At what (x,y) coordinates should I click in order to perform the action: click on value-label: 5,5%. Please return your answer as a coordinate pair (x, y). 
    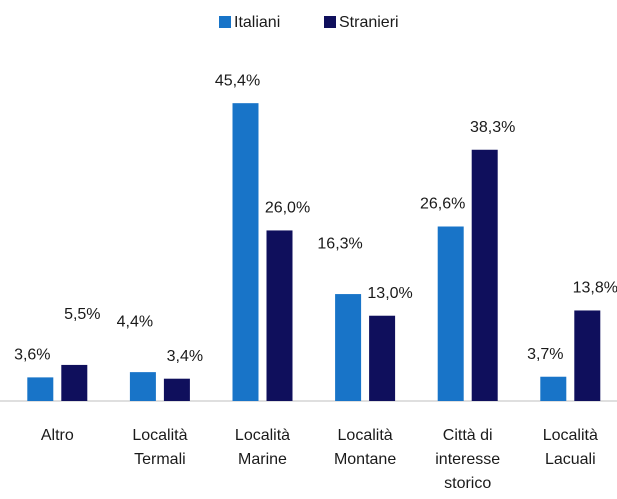
    Looking at the image, I should click on (82, 314).